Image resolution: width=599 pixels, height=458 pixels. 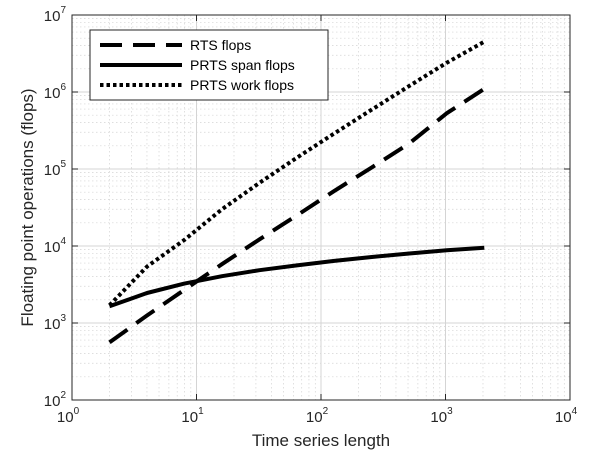 I want to click on y-tick-label: 10⁷, so click(x=55, y=15).